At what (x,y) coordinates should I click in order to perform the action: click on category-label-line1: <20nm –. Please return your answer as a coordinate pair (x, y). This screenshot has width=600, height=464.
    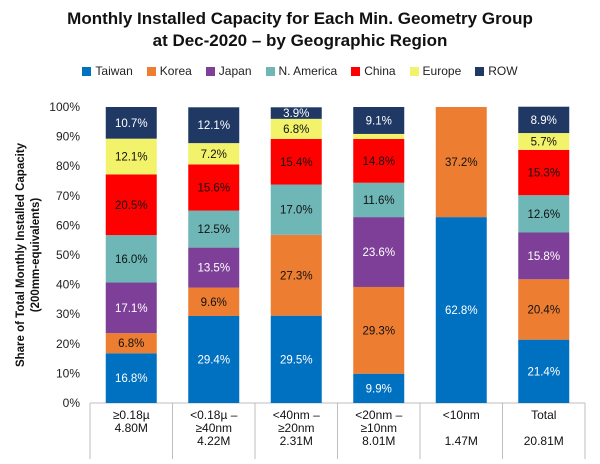
    Looking at the image, I should click on (378, 415).